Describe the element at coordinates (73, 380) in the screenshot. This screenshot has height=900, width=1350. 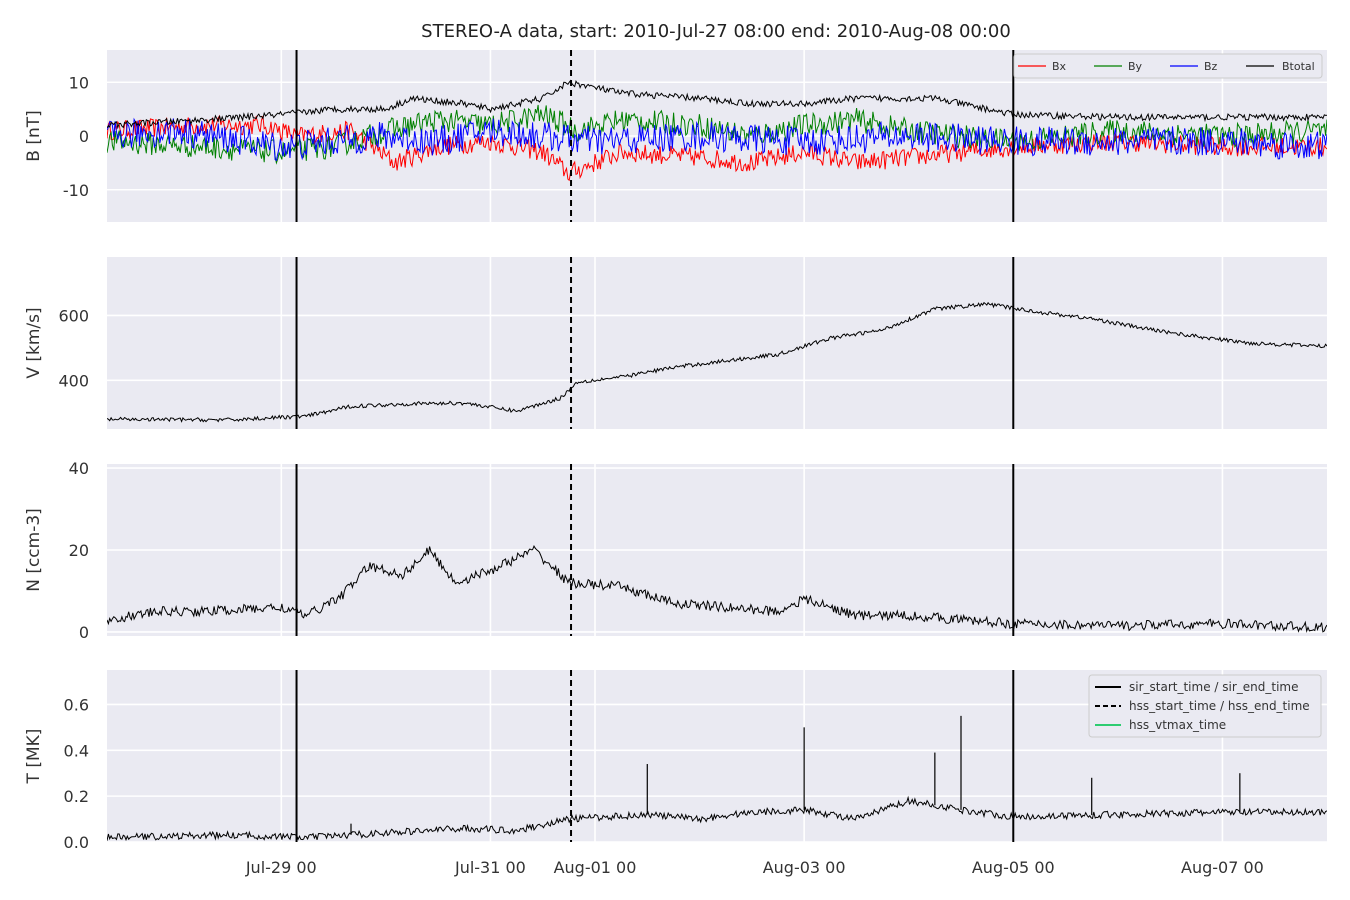
I see `y-tick-label: 400` at that location.